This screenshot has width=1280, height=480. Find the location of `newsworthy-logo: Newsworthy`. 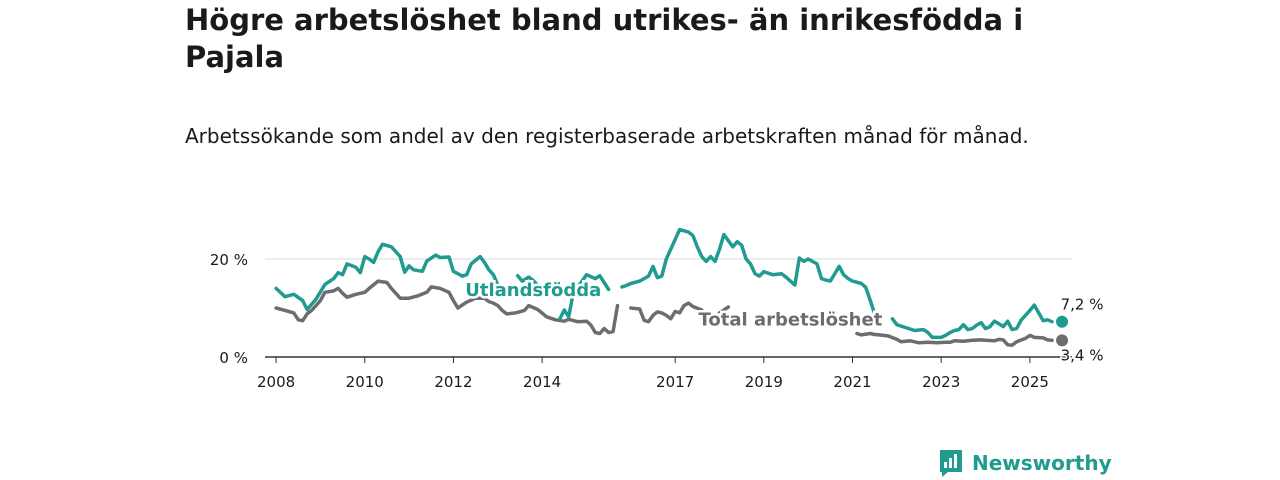

newsworthy-logo: Newsworthy is located at coordinates (1025, 463).